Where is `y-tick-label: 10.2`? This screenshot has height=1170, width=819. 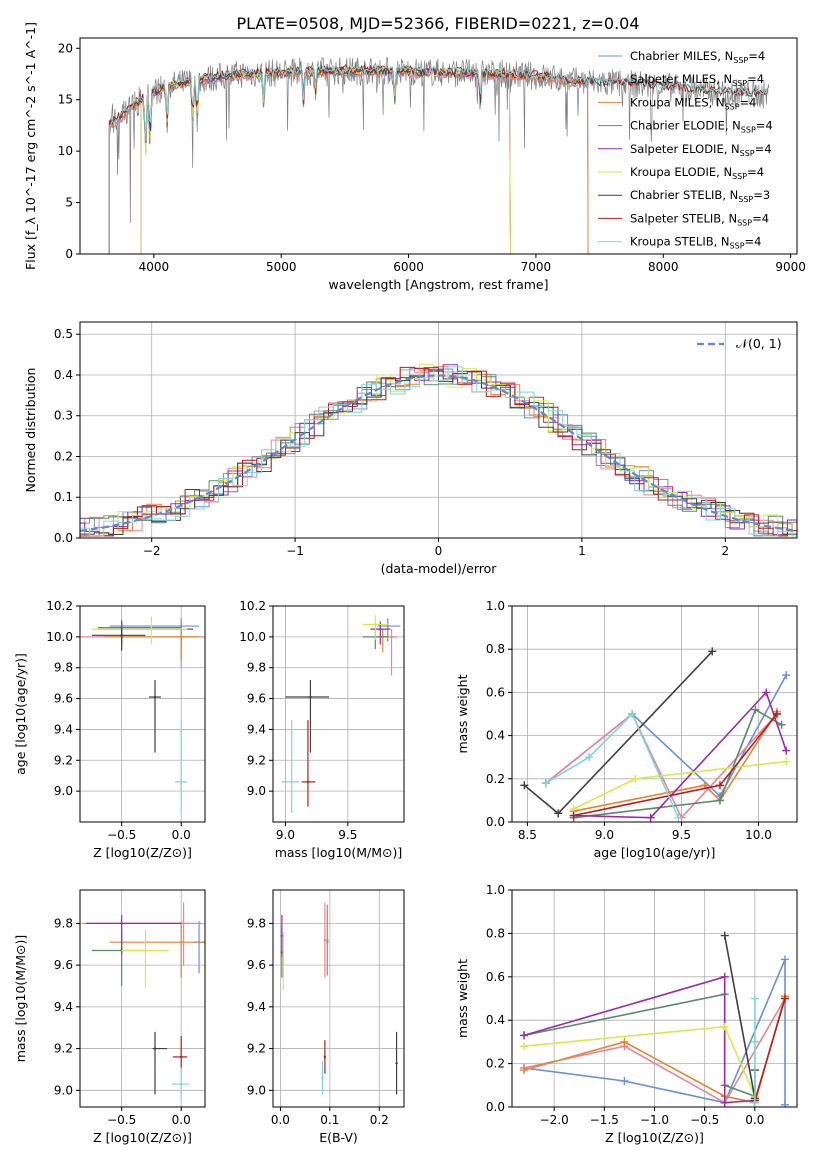
y-tick-label: 10.2 is located at coordinates (252, 606).